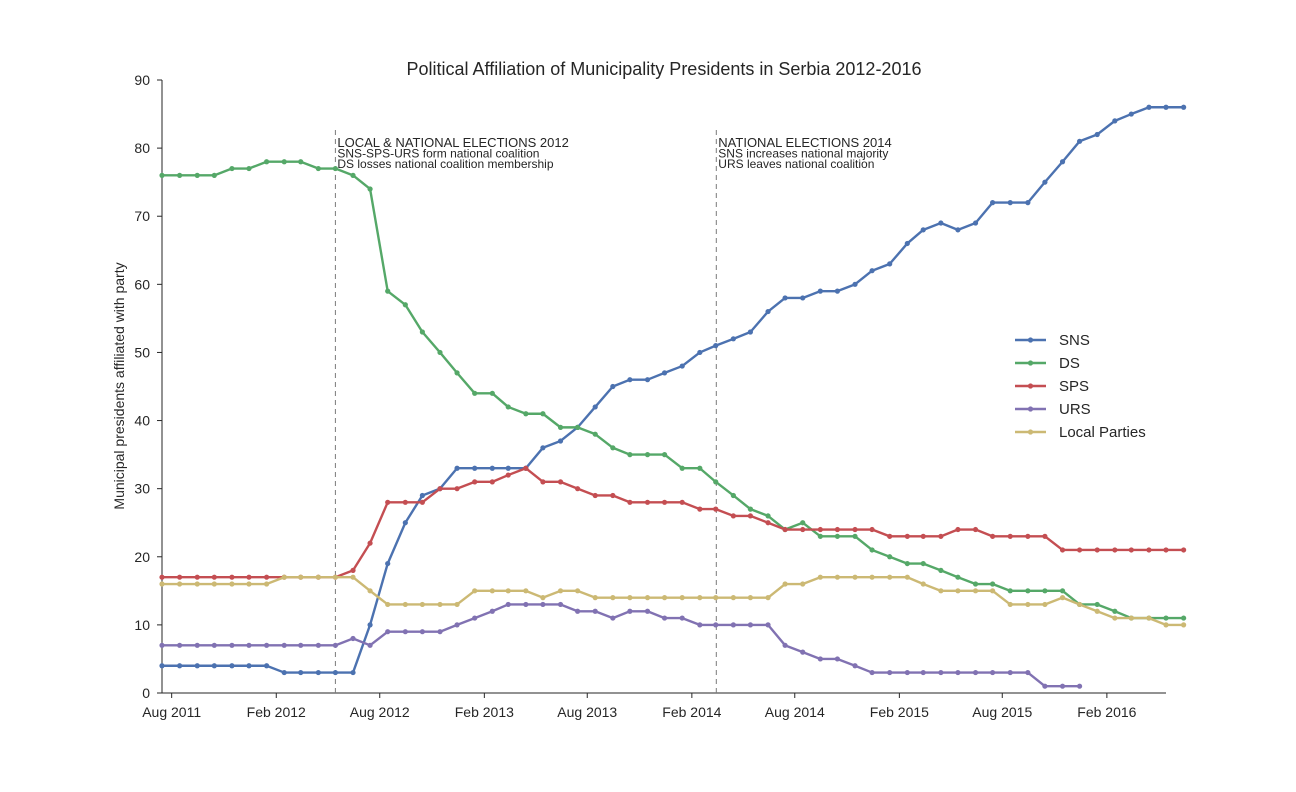 The width and height of the screenshot is (1296, 792). Describe the element at coordinates (1080, 432) in the screenshot. I see `legend-item-local-parties: Local Parties` at that location.